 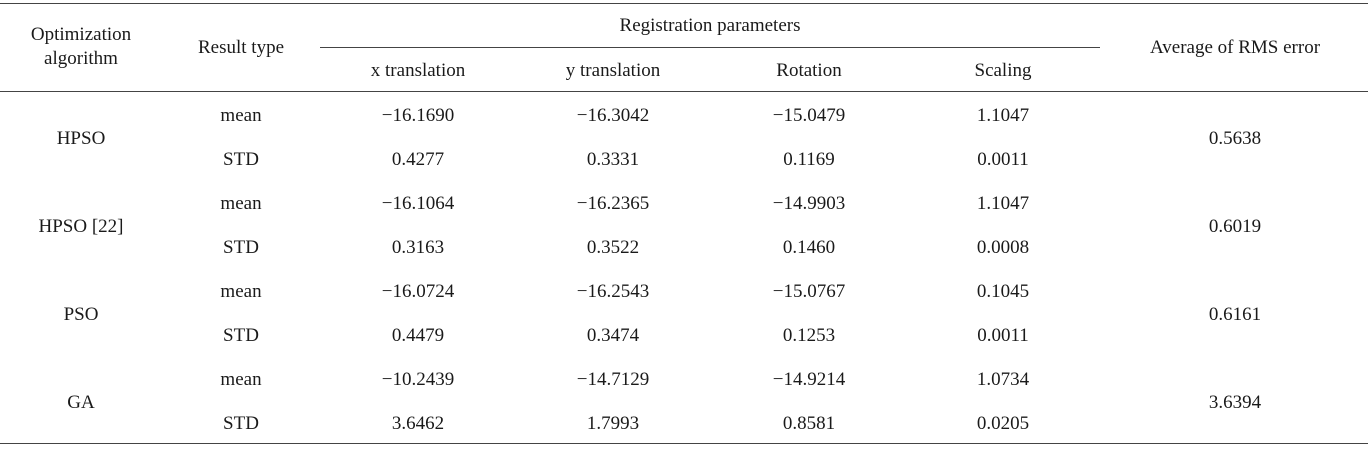 I want to click on header-y-translation: y translation, so click(x=613, y=70).